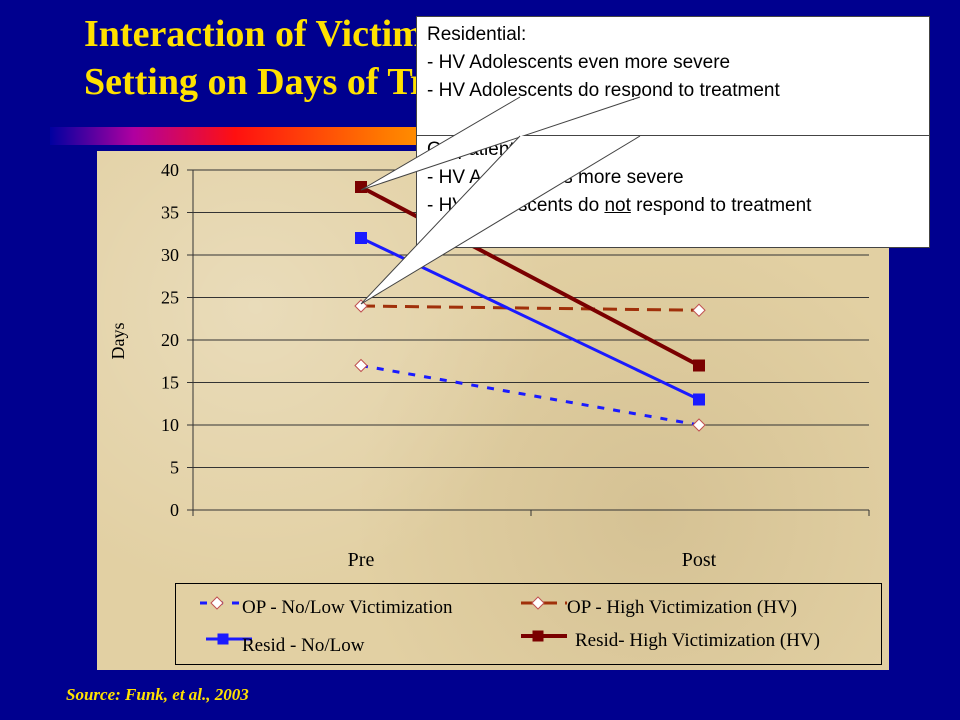  I want to click on callout-outpatient-line2-pre: - HV Adolescents do, so click(516, 205).